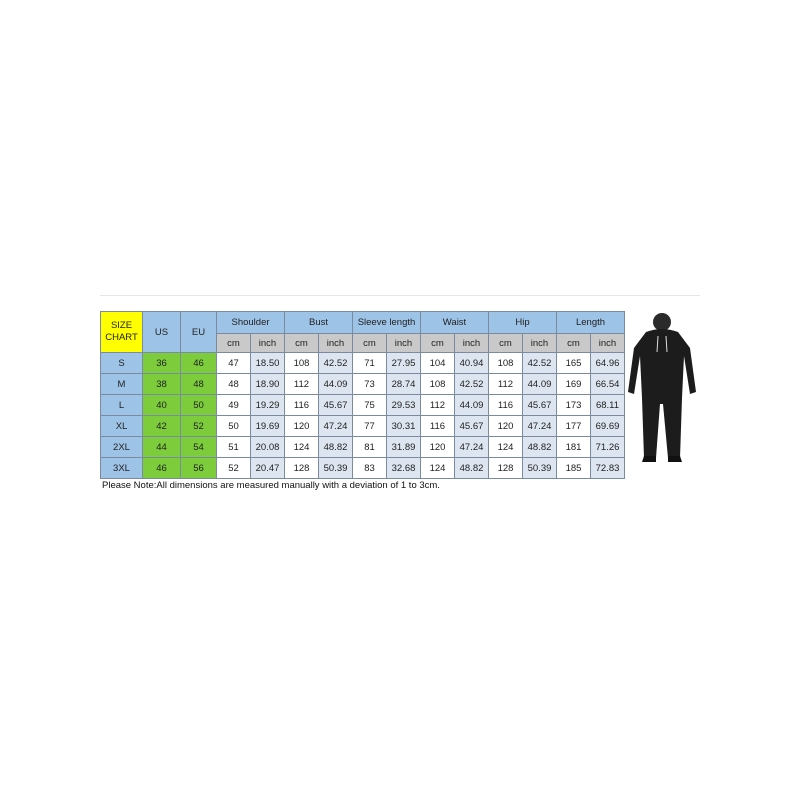 The height and width of the screenshot is (800, 800). Describe the element at coordinates (233, 468) in the screenshot. I see `measurement-cell: 52` at that location.